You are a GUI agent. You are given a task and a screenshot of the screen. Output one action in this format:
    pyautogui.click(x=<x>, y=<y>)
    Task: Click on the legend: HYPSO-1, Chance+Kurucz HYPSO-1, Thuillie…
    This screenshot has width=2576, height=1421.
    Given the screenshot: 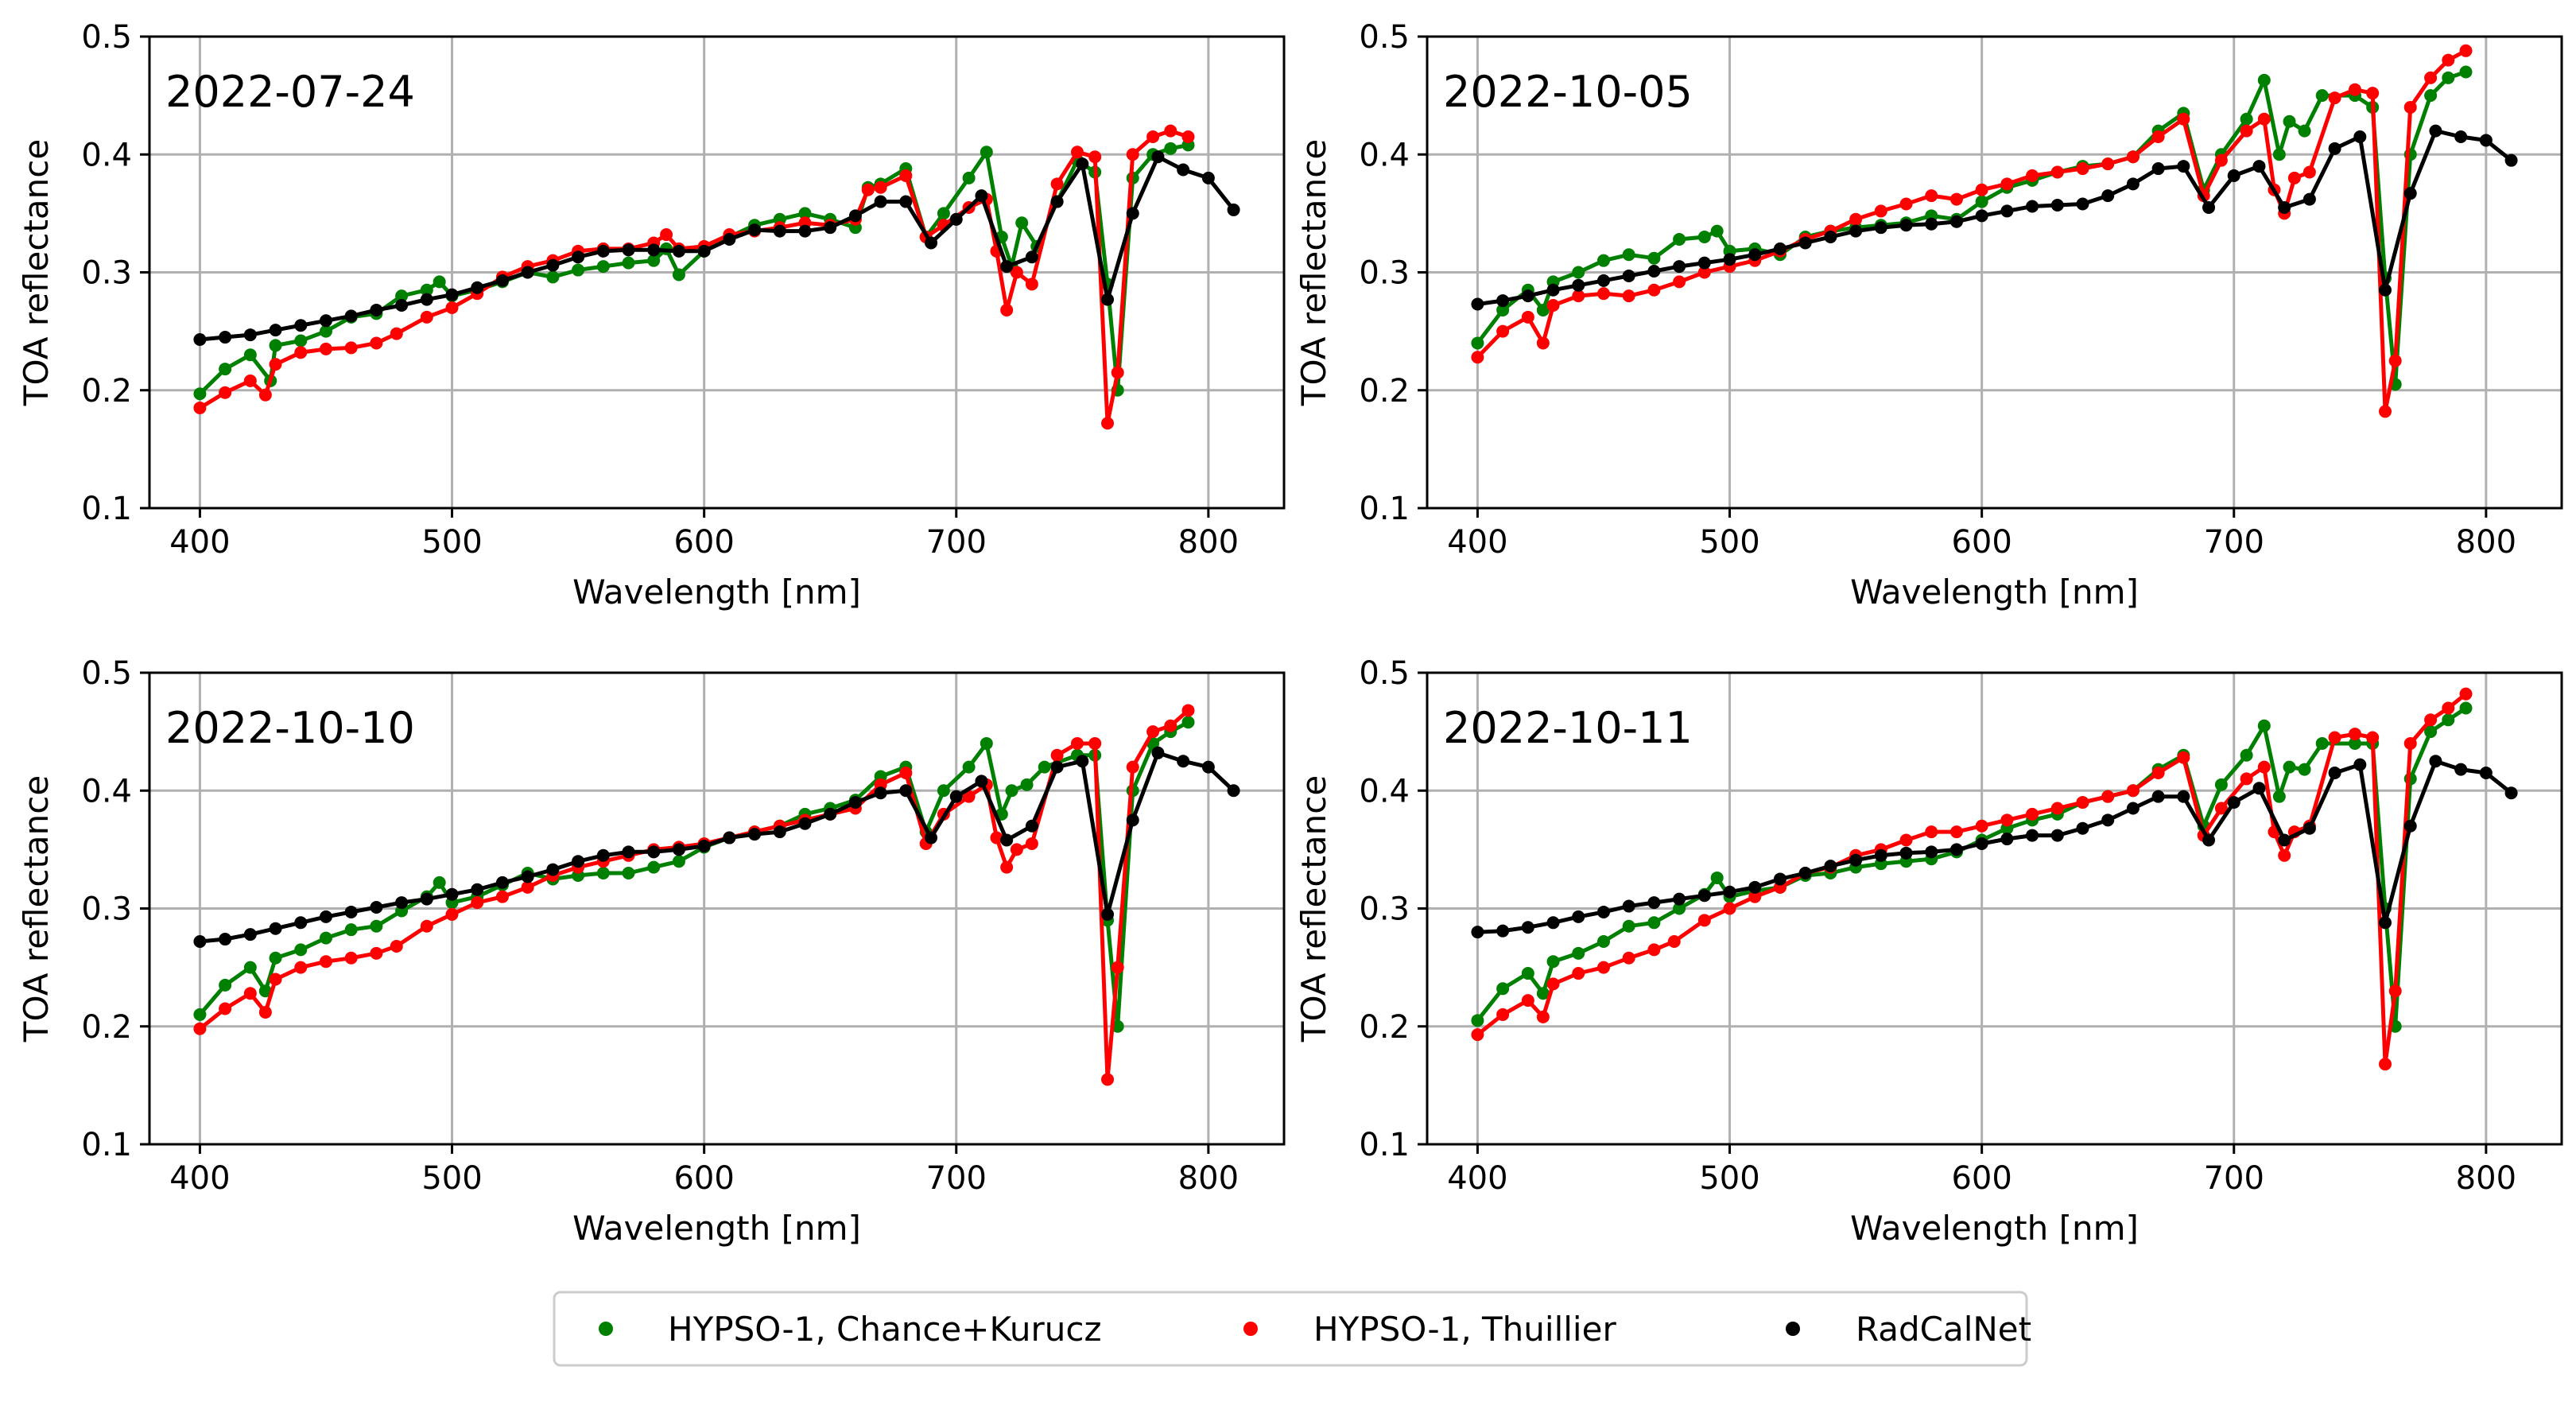 What is the action you would take?
    pyautogui.click(x=1292, y=1329)
    